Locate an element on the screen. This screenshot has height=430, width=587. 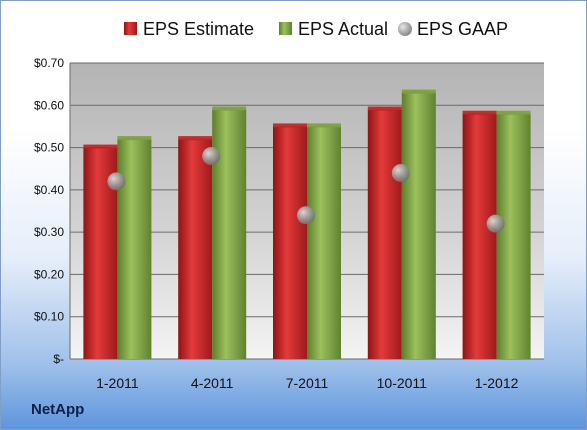
x-category-label: 4-2011 is located at coordinates (212, 383).